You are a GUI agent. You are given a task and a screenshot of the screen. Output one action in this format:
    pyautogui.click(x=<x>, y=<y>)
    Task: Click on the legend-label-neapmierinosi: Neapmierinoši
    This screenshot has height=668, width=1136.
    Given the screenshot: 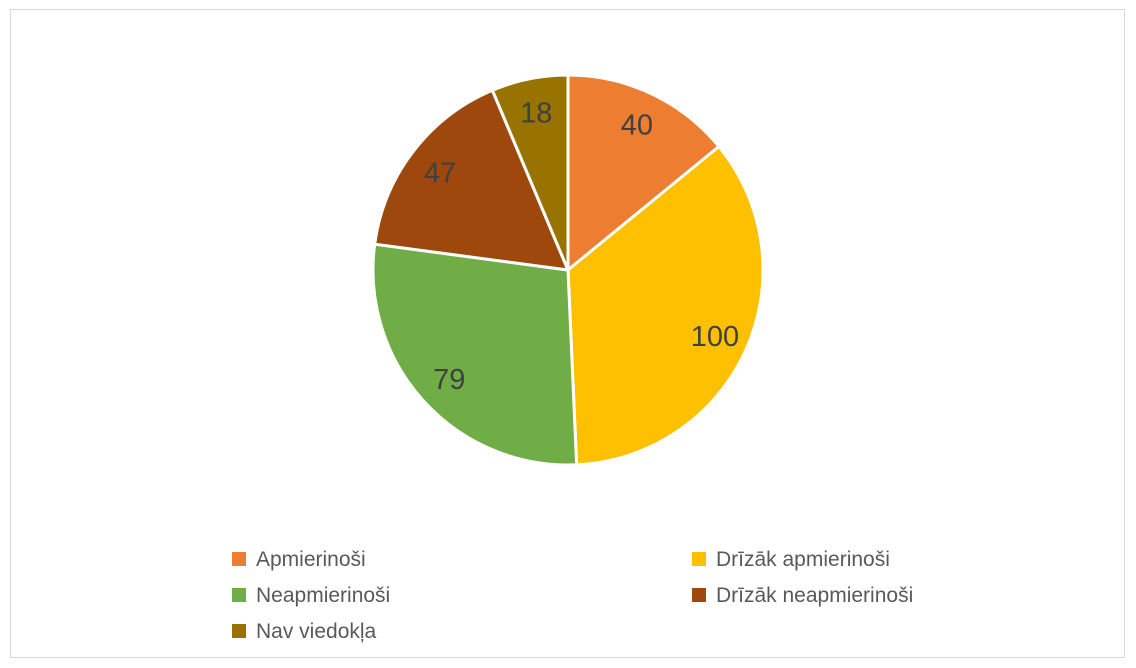 What is the action you would take?
    pyautogui.click(x=323, y=595)
    